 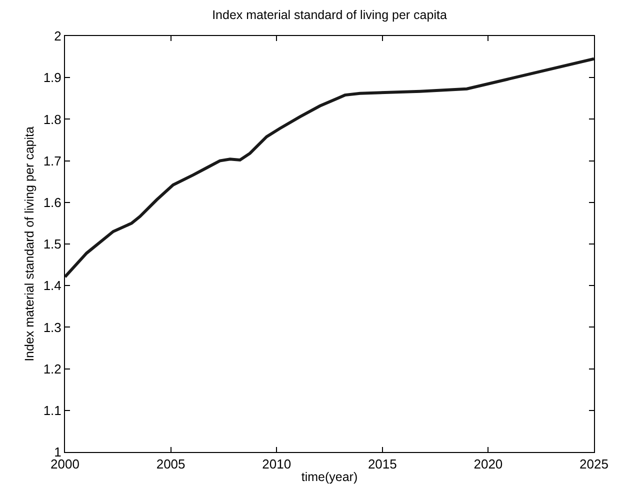 What do you see at coordinates (52, 78) in the screenshot?
I see `y-tick-label: 1.9` at bounding box center [52, 78].